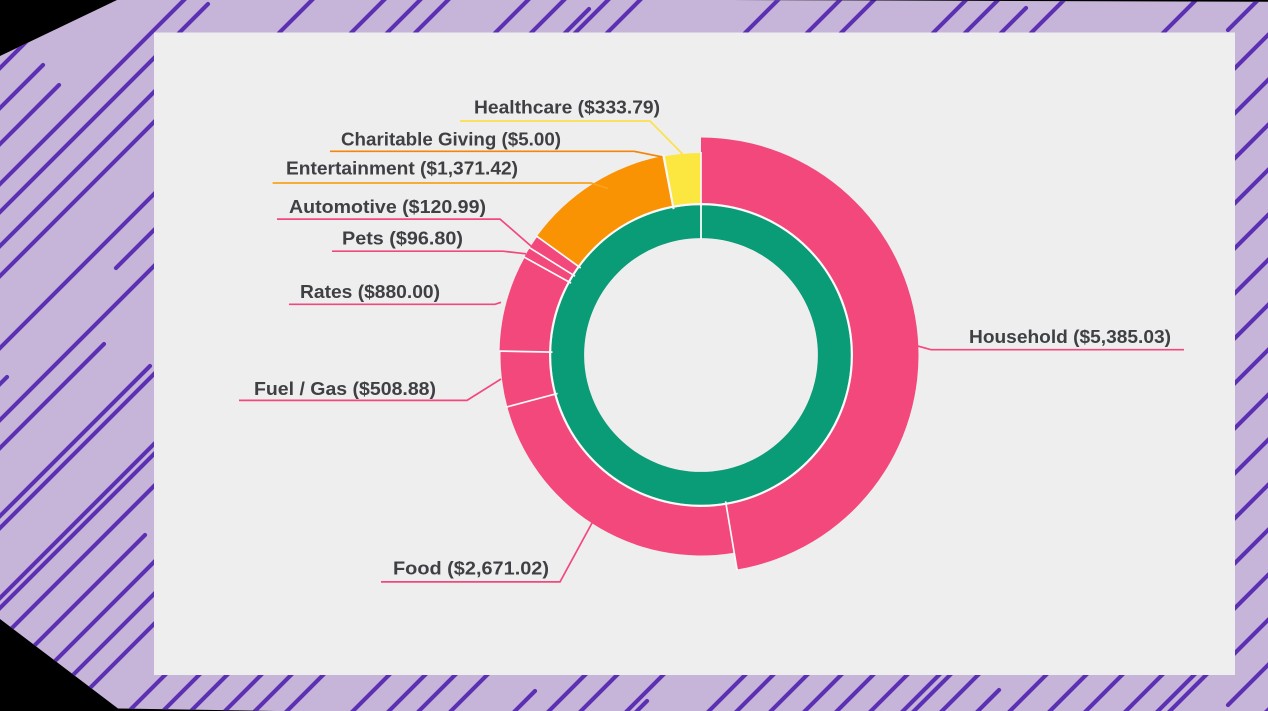 The image size is (1268, 711). What do you see at coordinates (402, 169) in the screenshot?
I see `svg-text: Entertainment ($1,371.42)` at bounding box center [402, 169].